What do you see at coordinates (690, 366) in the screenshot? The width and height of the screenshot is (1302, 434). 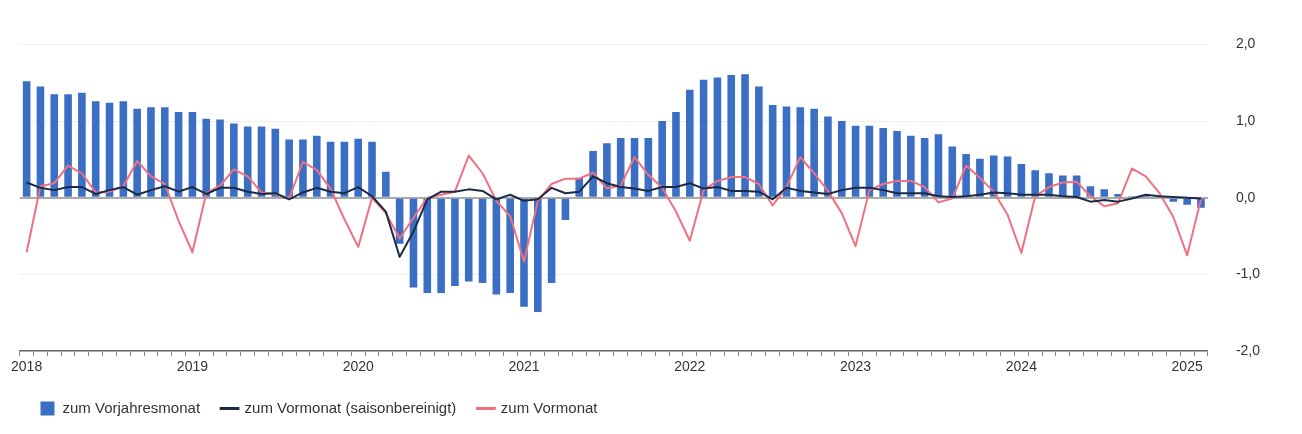 I see `x-tick-label: 2022` at bounding box center [690, 366].